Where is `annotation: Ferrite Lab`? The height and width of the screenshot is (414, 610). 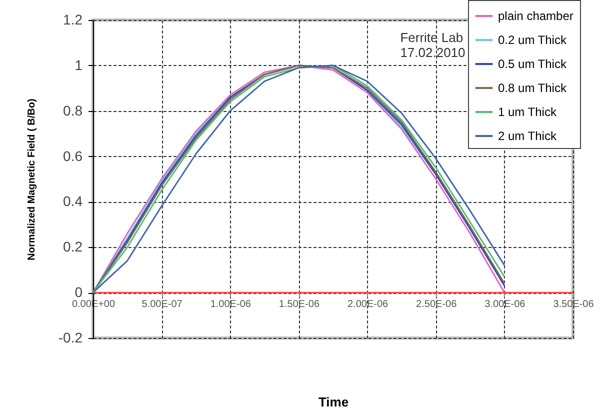 annotation: Ferrite Lab is located at coordinates (432, 37).